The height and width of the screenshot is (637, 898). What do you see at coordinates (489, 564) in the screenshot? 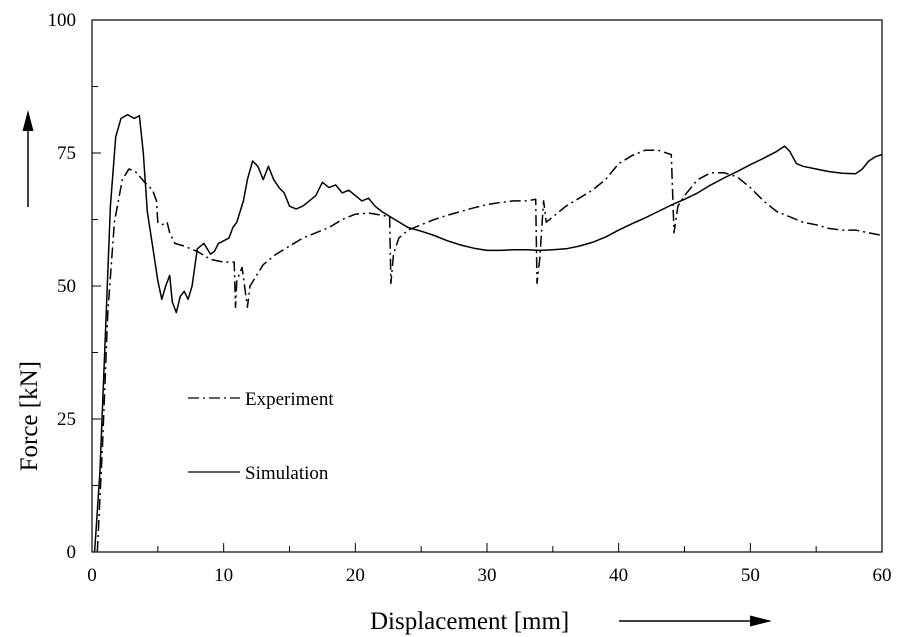
I see `x-axis-ticks: 0 10 20 30 40 50 60` at bounding box center [489, 564].